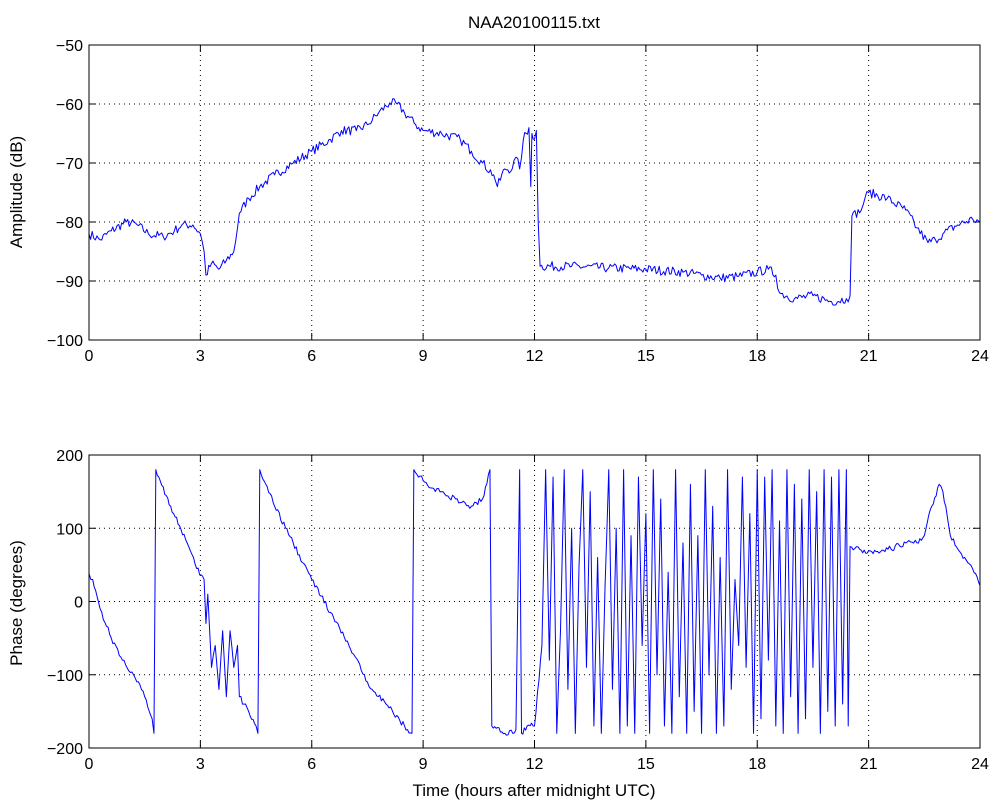  I want to click on phase-y-tick-label: −100, so click(65, 676).